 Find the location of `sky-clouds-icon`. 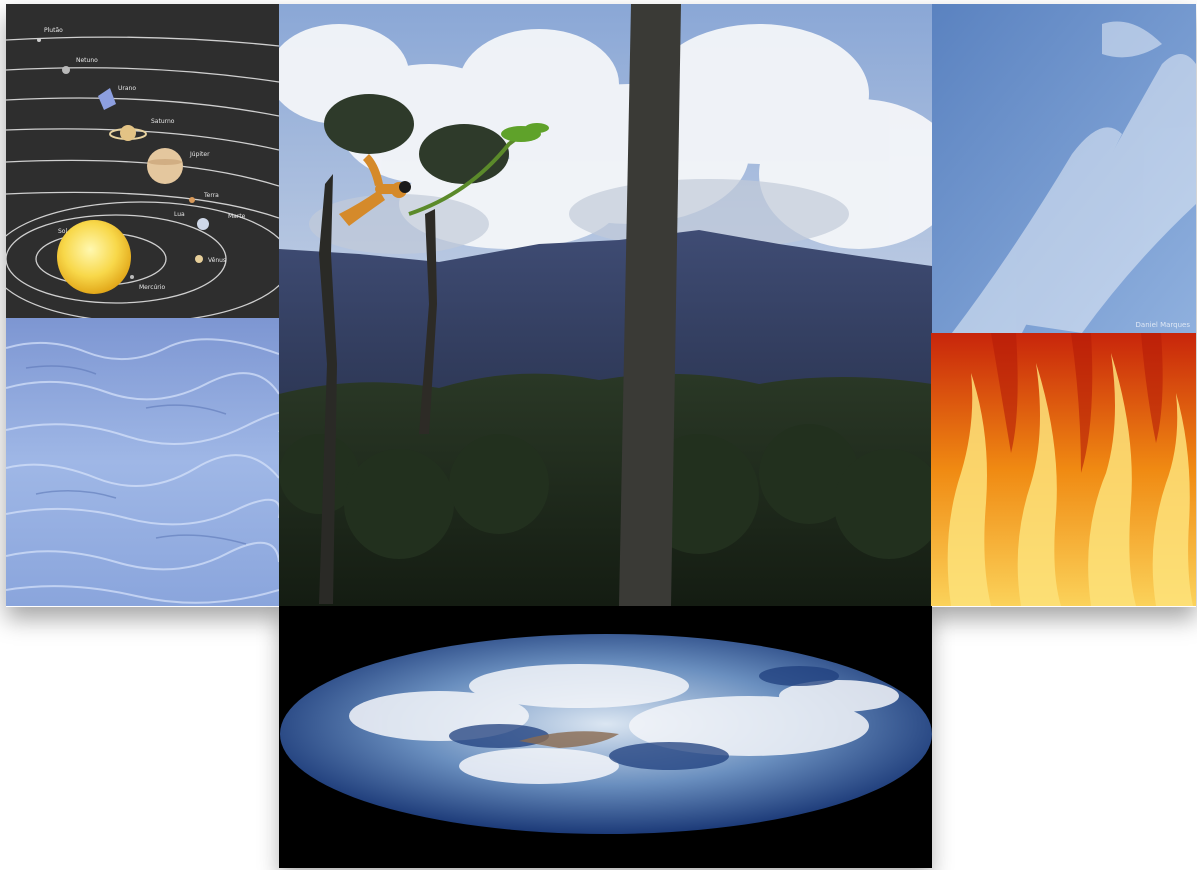

sky-clouds-icon is located at coordinates (1064, 168).